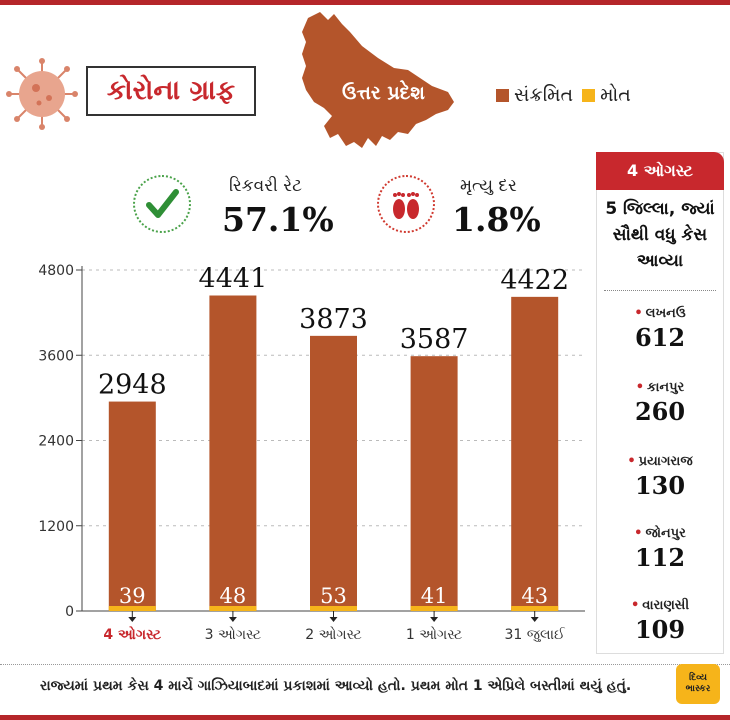 Image resolution: width=730 pixels, height=720 pixels. Describe the element at coordinates (660, 171) in the screenshot. I see `sidebar-date: 4 ઓગસ્ટ` at that location.